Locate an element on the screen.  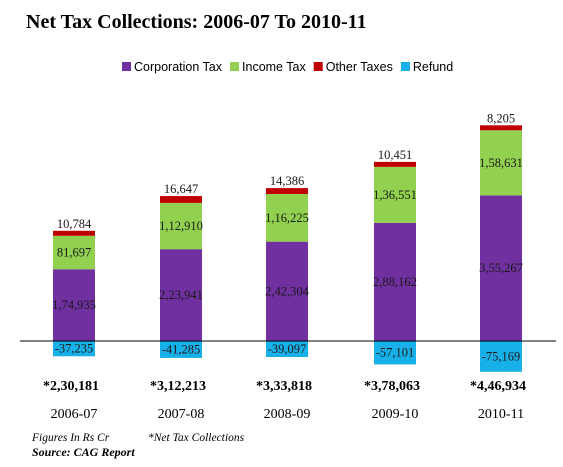
label-refund-2009-10: -57,101 is located at coordinates (395, 353).